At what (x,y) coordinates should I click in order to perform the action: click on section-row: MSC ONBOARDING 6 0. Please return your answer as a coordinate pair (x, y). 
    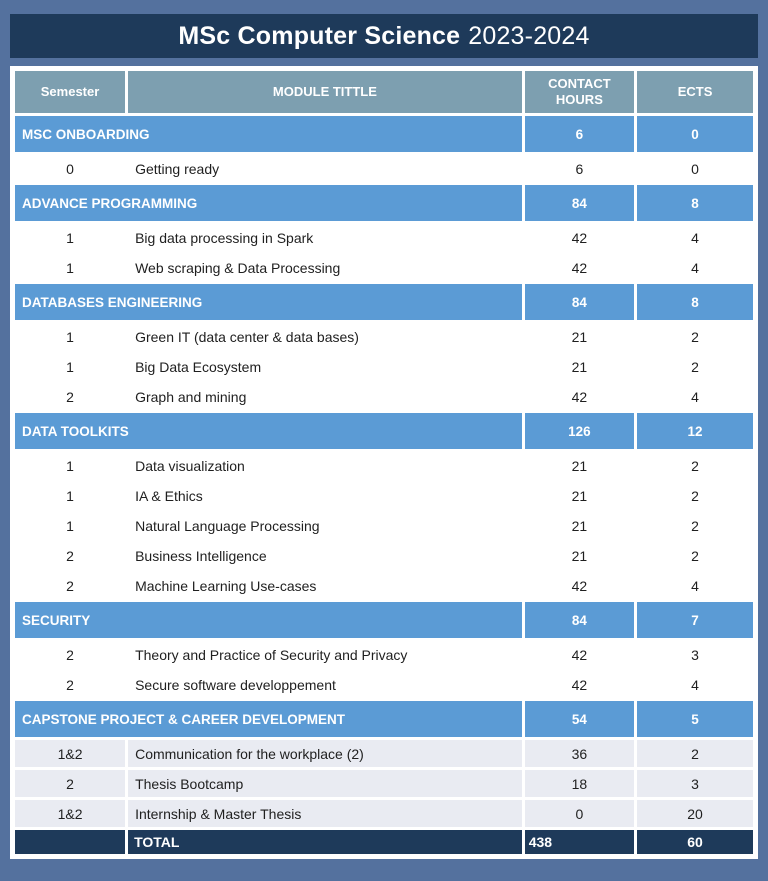
    Looking at the image, I should click on (384, 134).